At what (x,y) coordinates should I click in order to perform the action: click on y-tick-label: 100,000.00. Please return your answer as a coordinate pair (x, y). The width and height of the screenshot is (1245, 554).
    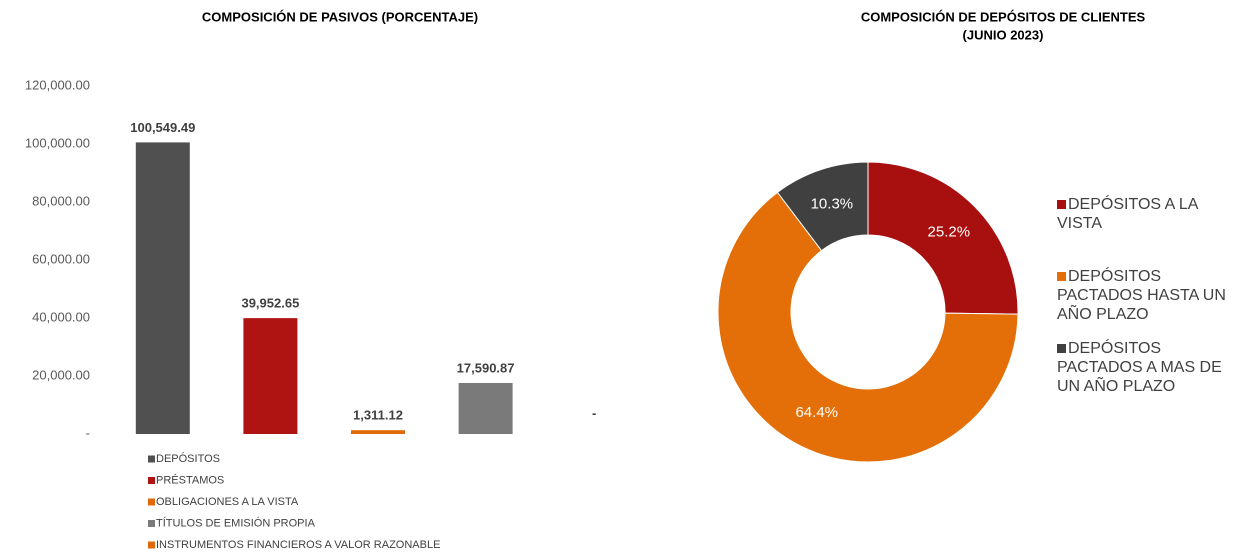
    Looking at the image, I should click on (57, 142).